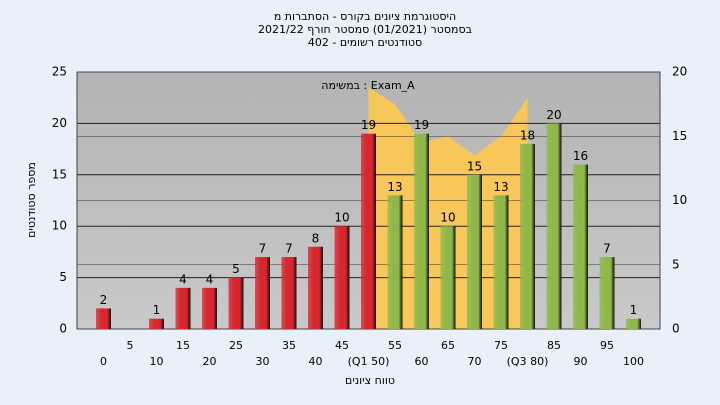  What do you see at coordinates (501, 345) in the screenshot?
I see `x-tick-label: 75` at bounding box center [501, 345].